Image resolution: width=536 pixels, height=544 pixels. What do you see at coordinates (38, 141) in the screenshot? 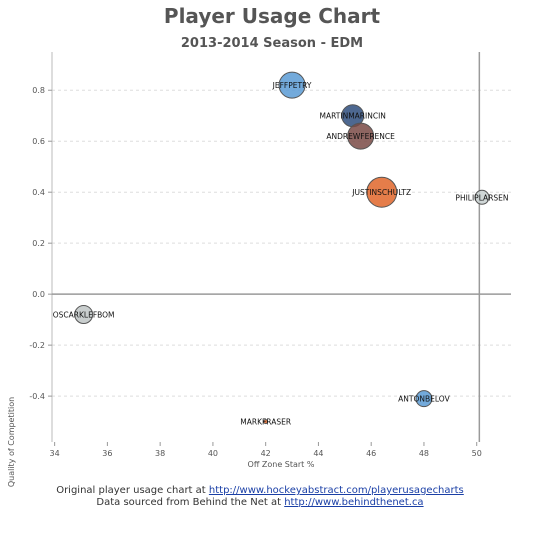
I see `y-tick-label: 0.6` at bounding box center [38, 141].